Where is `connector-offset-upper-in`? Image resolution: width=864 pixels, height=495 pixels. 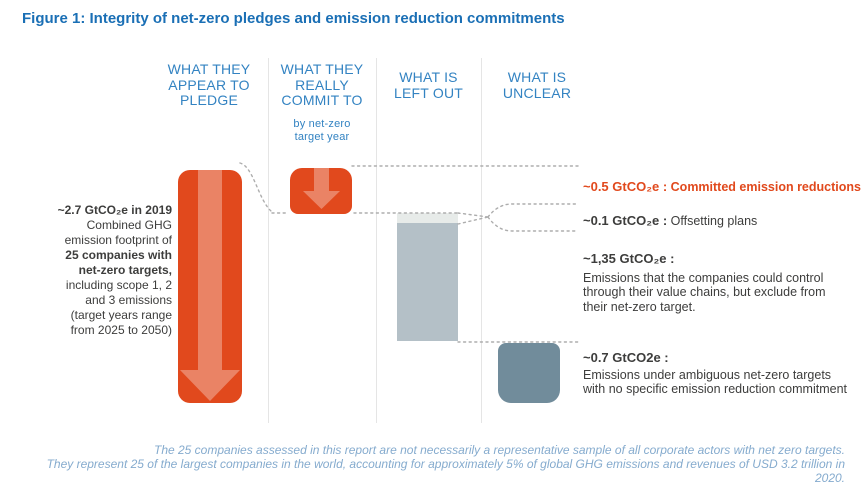 connector-offset-upper-in is located at coordinates (473, 215).